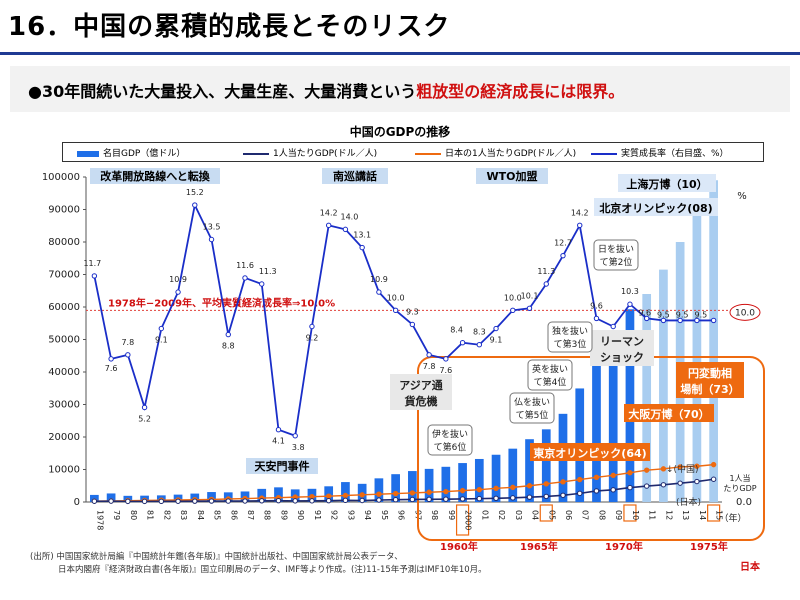 This screenshot has width=800, height=600. Describe the element at coordinates (550, 375) in the screenshot. I see `overtake-callout-bg` at that location.